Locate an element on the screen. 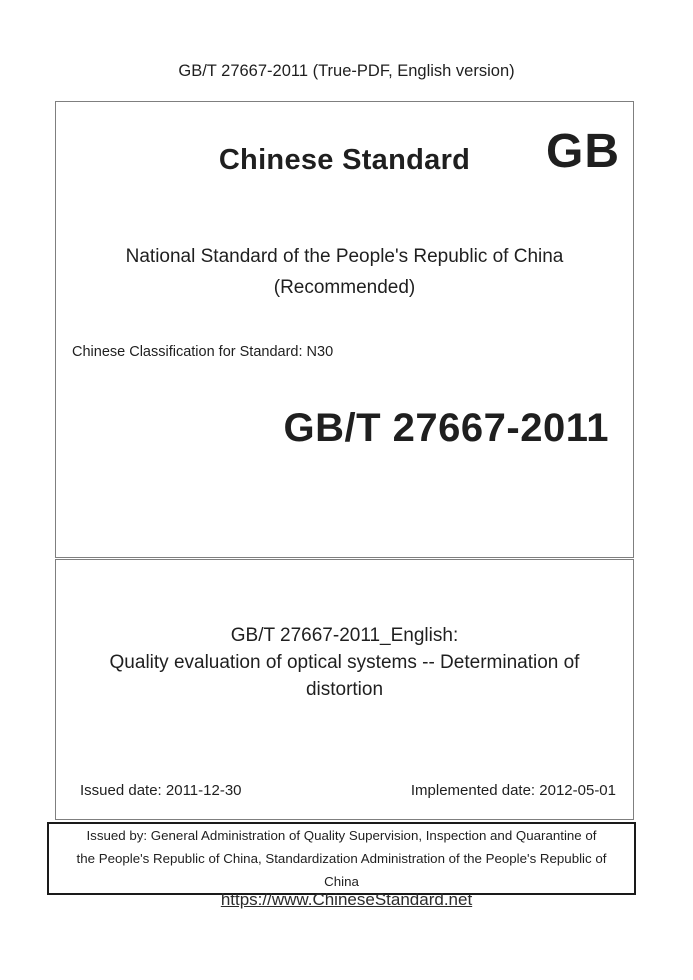 Image resolution: width=693 pixels, height=980 pixels. implemented-date: Implemented date: 2012-05-01 is located at coordinates (513, 790).